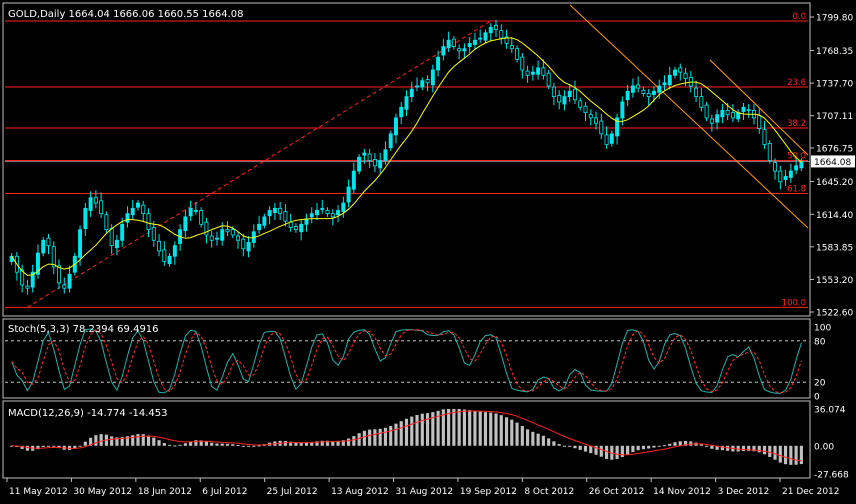 The width and height of the screenshot is (856, 504). What do you see at coordinates (834, 117) in the screenshot?
I see `price-tick-label: 1707.11` at bounding box center [834, 117].